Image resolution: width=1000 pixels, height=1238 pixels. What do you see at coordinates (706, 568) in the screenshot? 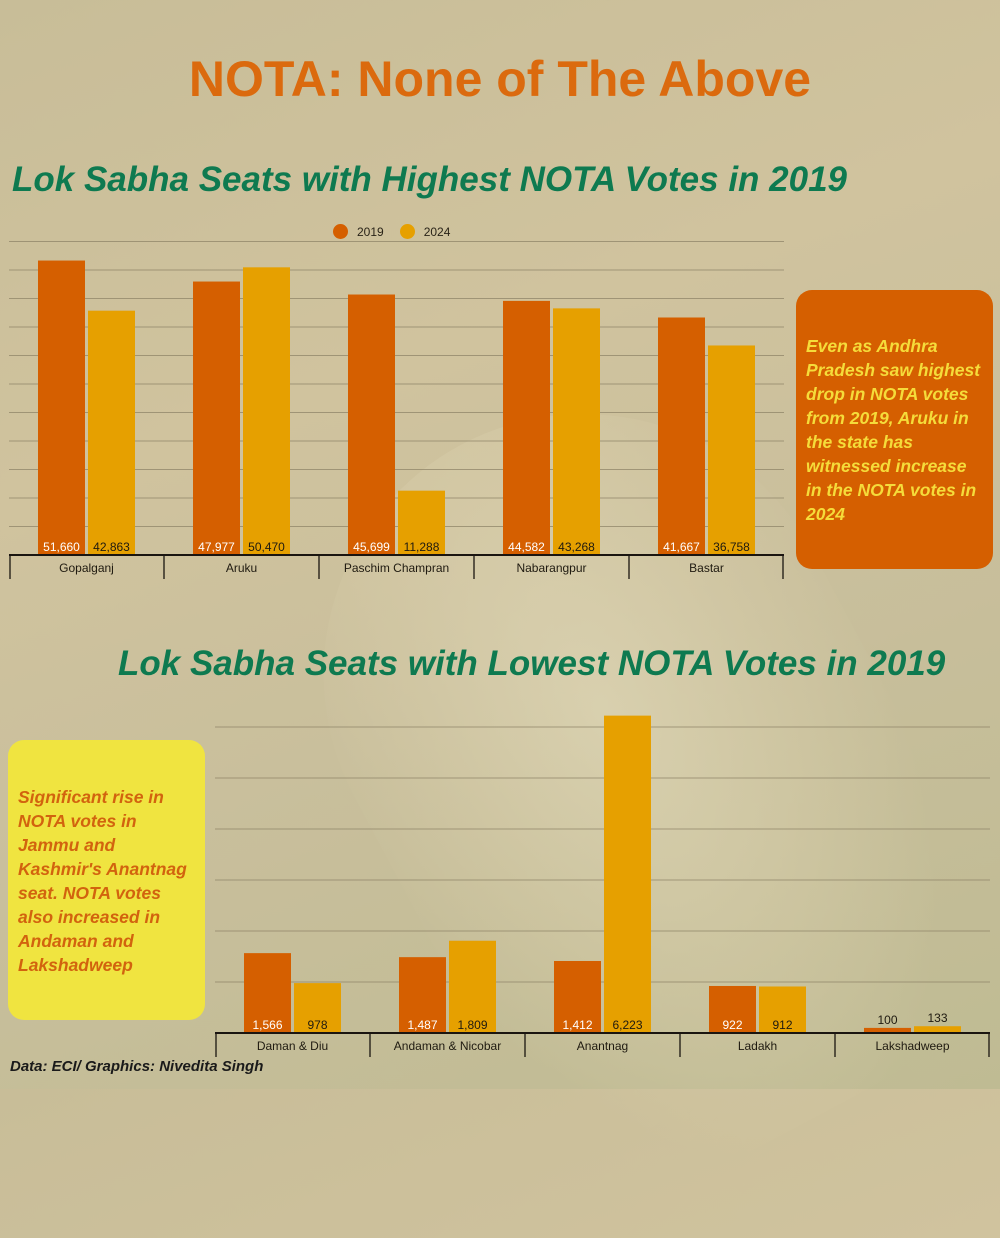
I see `category-label-bastar: Bastar` at bounding box center [706, 568].